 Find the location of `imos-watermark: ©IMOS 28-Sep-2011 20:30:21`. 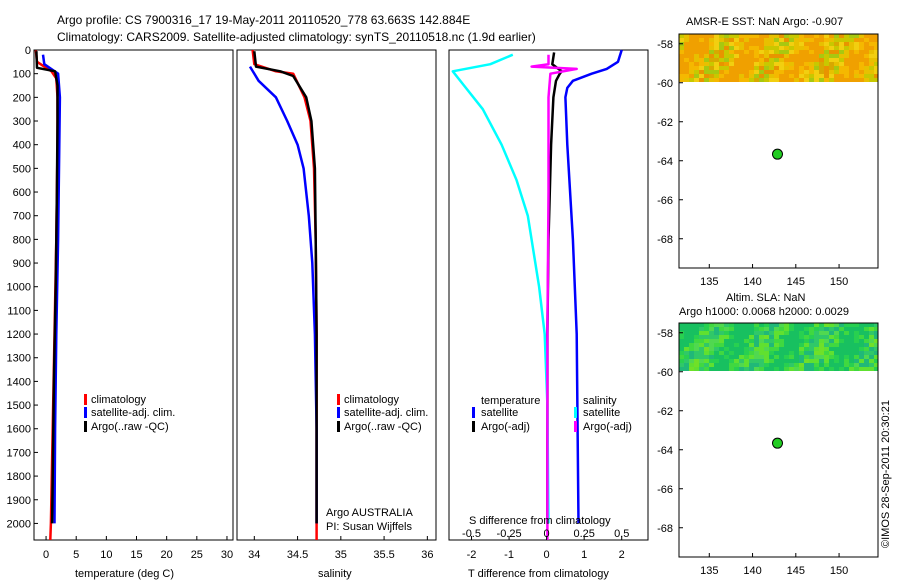

imos-watermark: ©IMOS 28-Sep-2011 20:30:21 is located at coordinates (886, 474).